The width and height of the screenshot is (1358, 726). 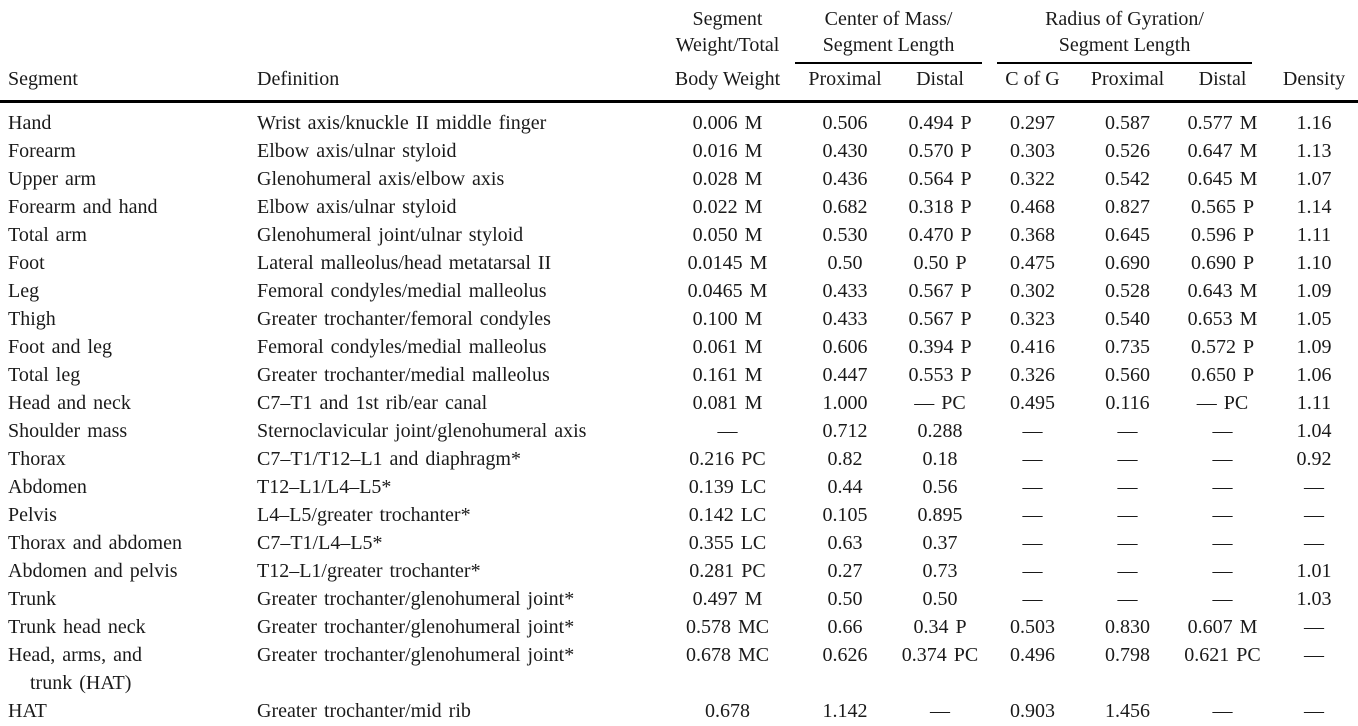 What do you see at coordinates (1314, 123) in the screenshot?
I see `cell-density: 1.16` at bounding box center [1314, 123].